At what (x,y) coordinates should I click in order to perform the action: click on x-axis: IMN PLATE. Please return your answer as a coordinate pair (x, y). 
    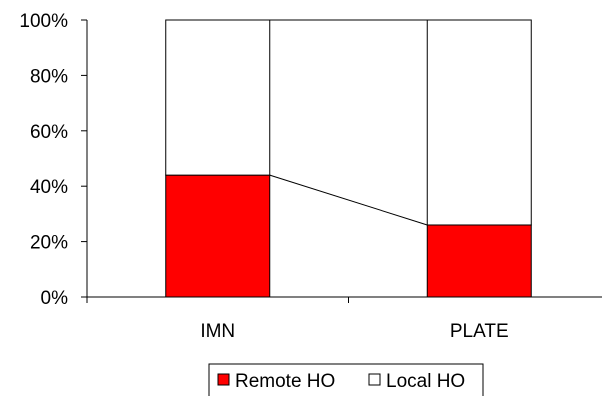
    Looking at the image, I should click on (344, 319).